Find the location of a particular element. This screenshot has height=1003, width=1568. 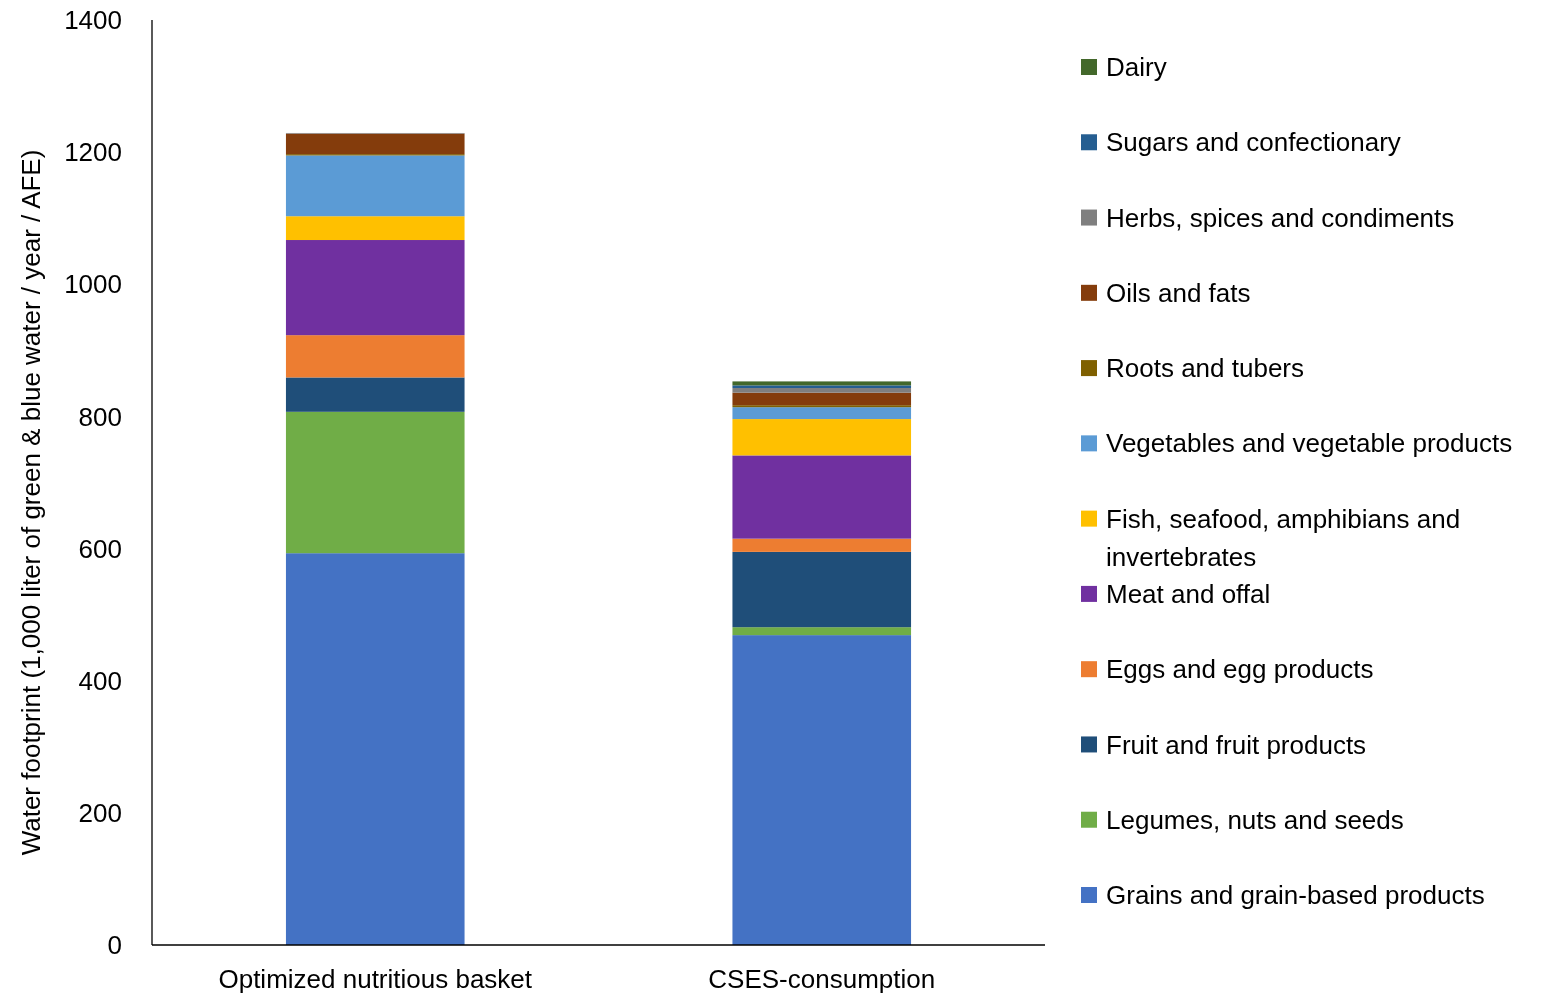

legend-label: Legumes, nuts and seeds is located at coordinates (1255, 819).